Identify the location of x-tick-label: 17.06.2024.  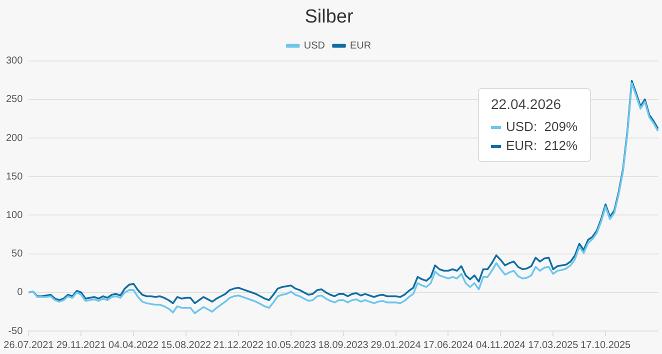
(448, 345).